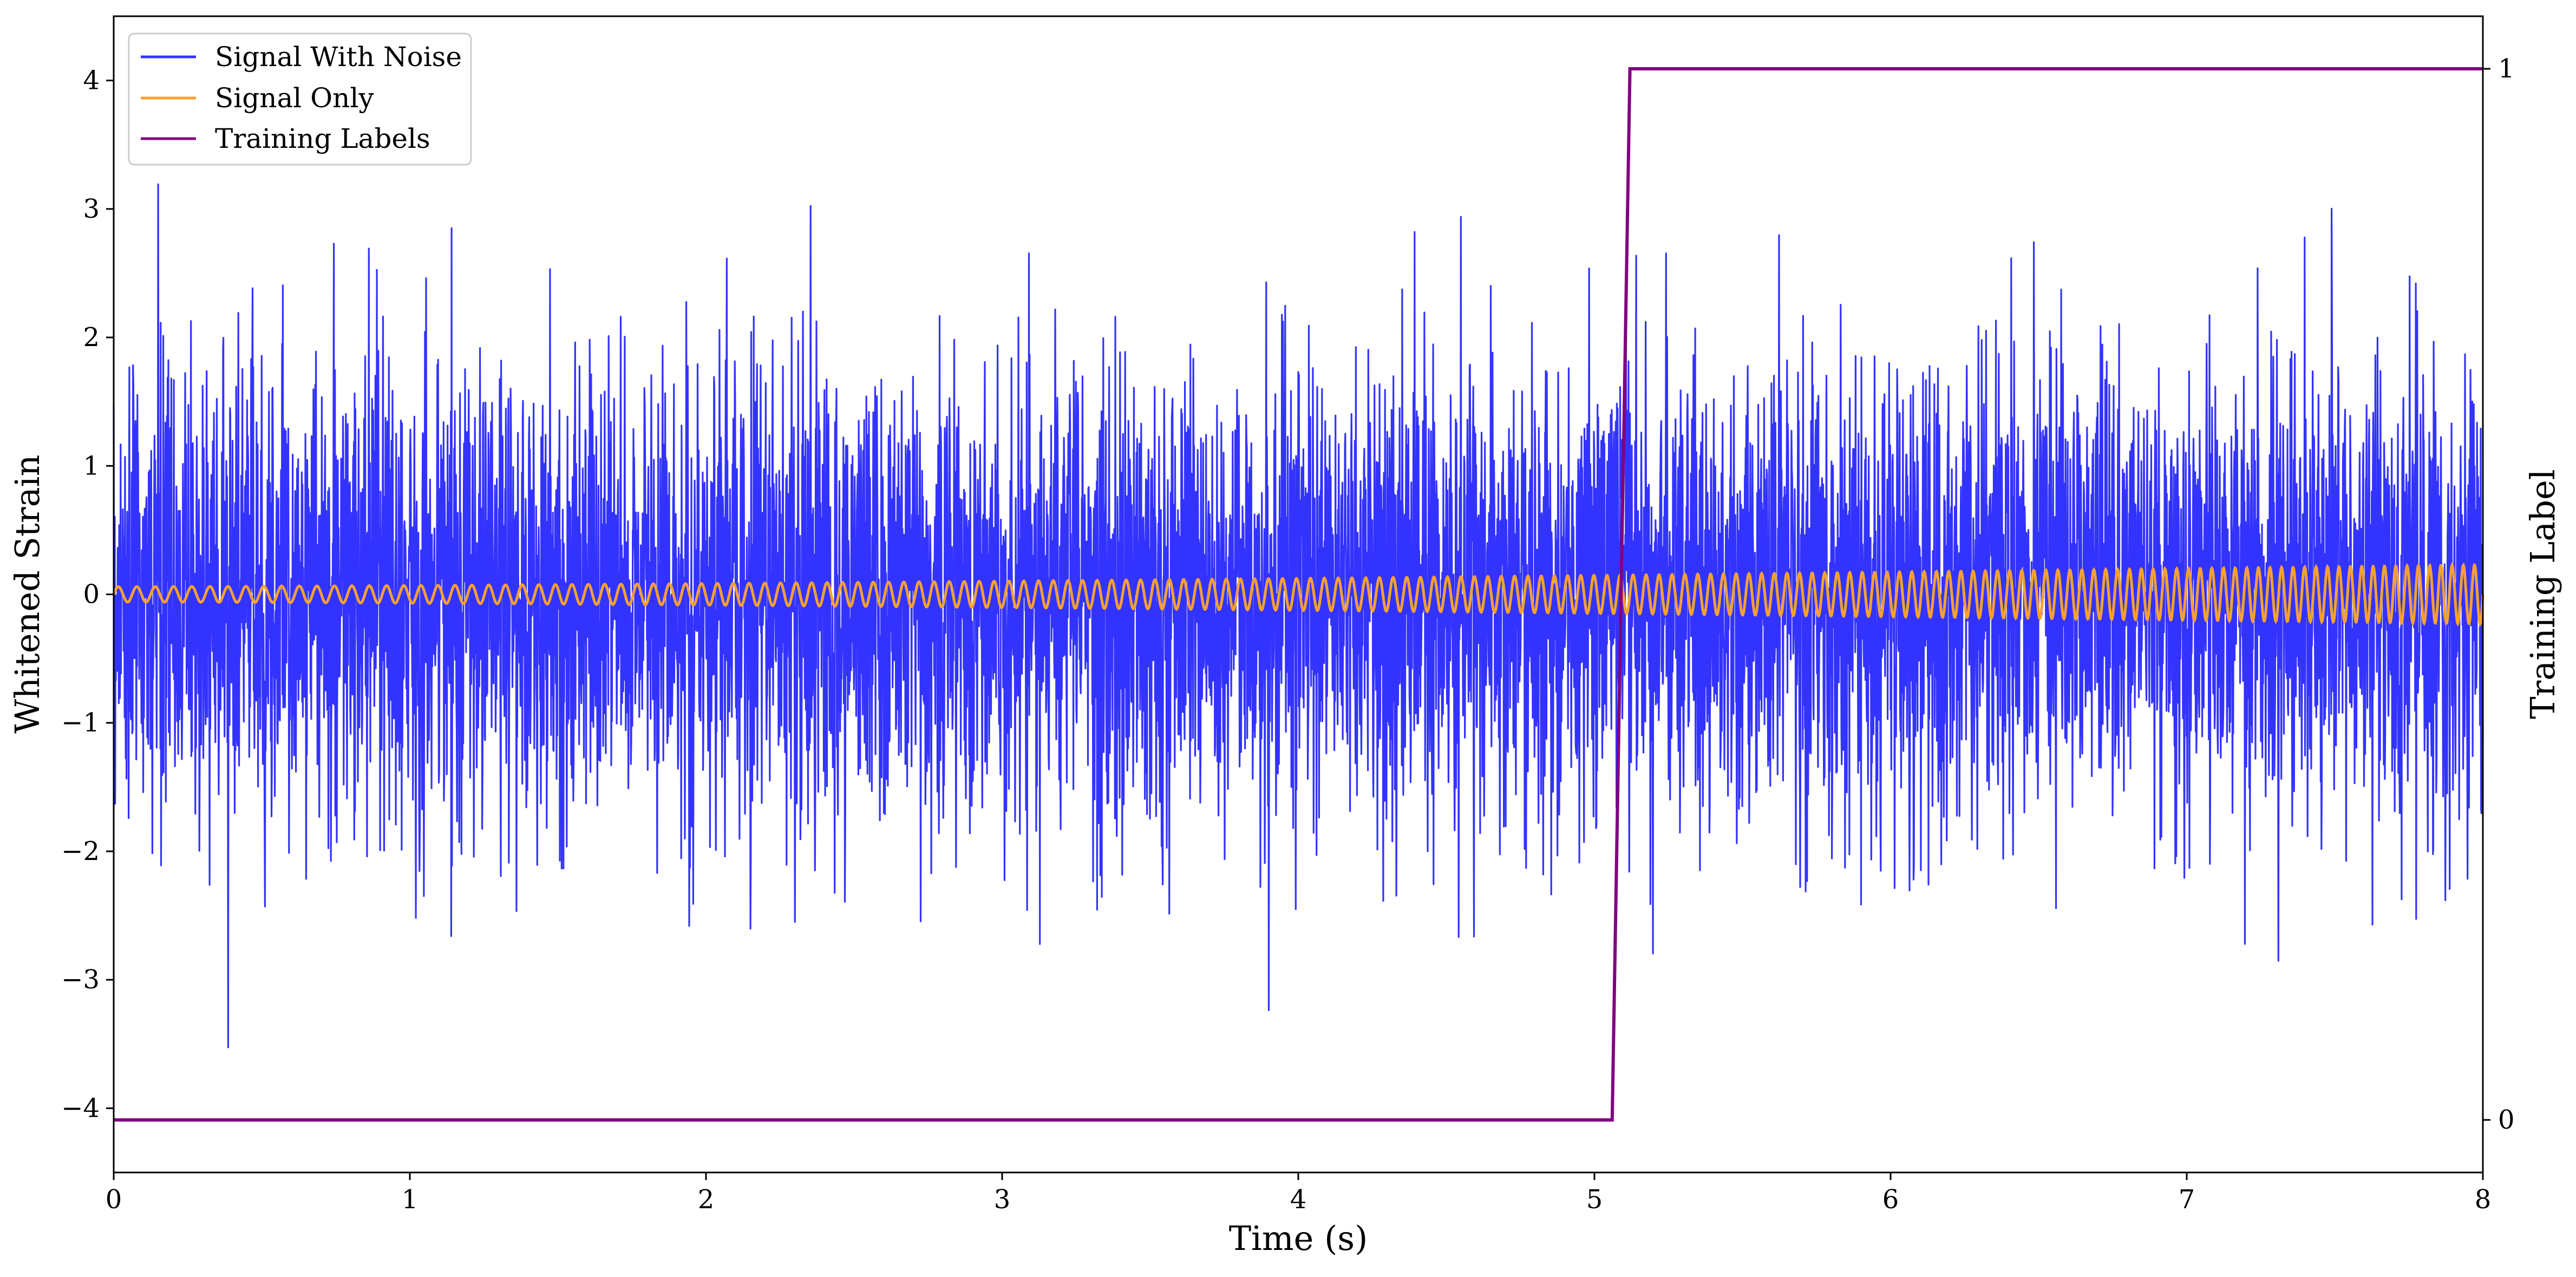 The width and height of the screenshot is (2576, 1277). What do you see at coordinates (1594, 1199) in the screenshot?
I see `x-tick-label: 5` at bounding box center [1594, 1199].